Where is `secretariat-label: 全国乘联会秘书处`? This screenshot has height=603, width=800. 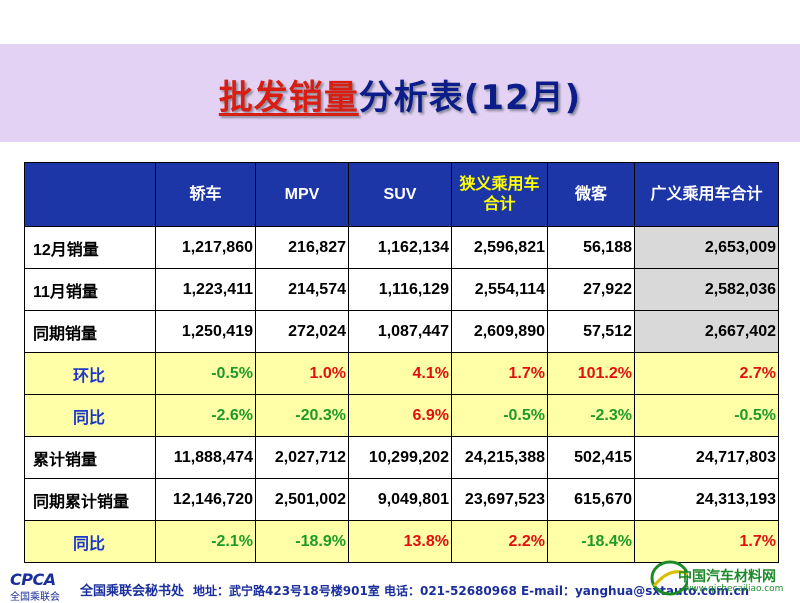 secretariat-label: 全国乘联会秘书处 is located at coordinates (132, 591).